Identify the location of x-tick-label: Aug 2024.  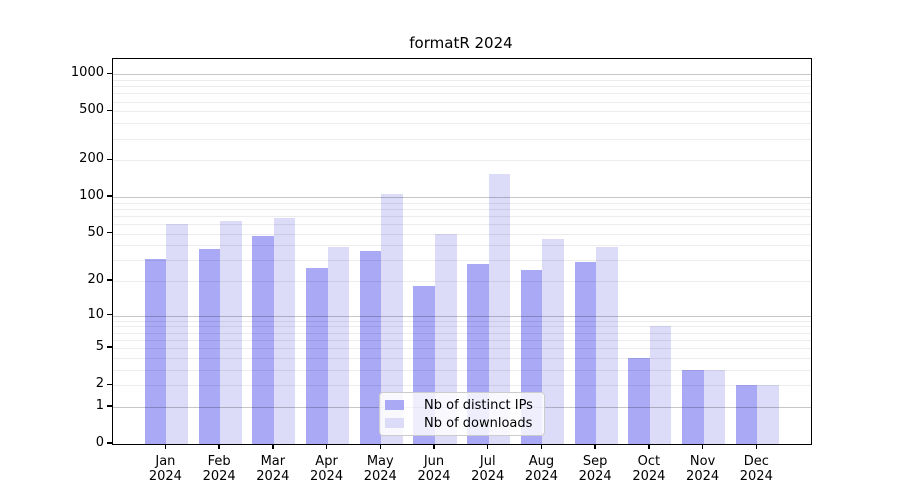
(541, 469).